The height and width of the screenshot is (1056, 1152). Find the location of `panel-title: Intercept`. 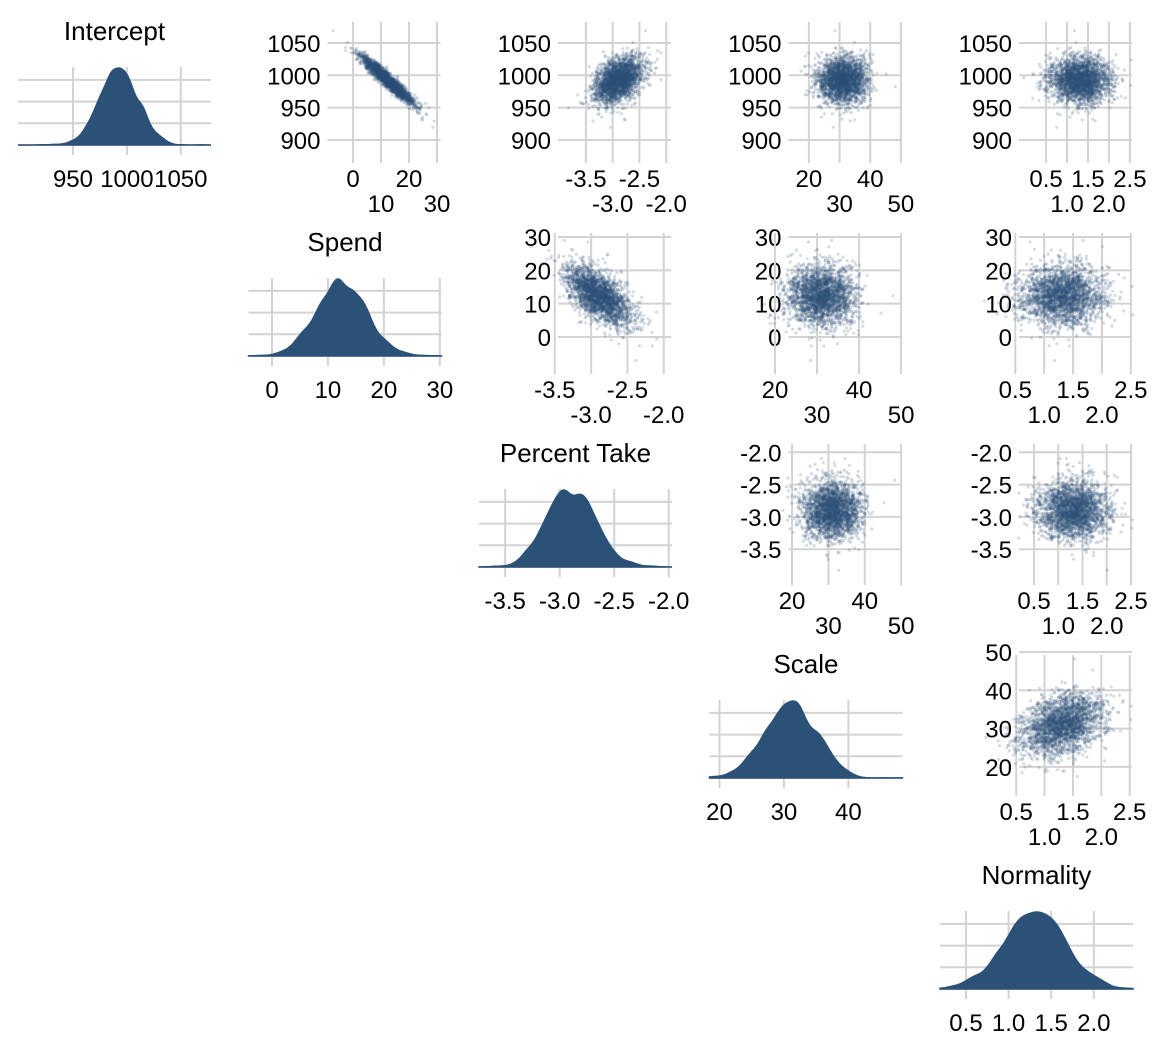

panel-title: Intercept is located at coordinates (115, 31).